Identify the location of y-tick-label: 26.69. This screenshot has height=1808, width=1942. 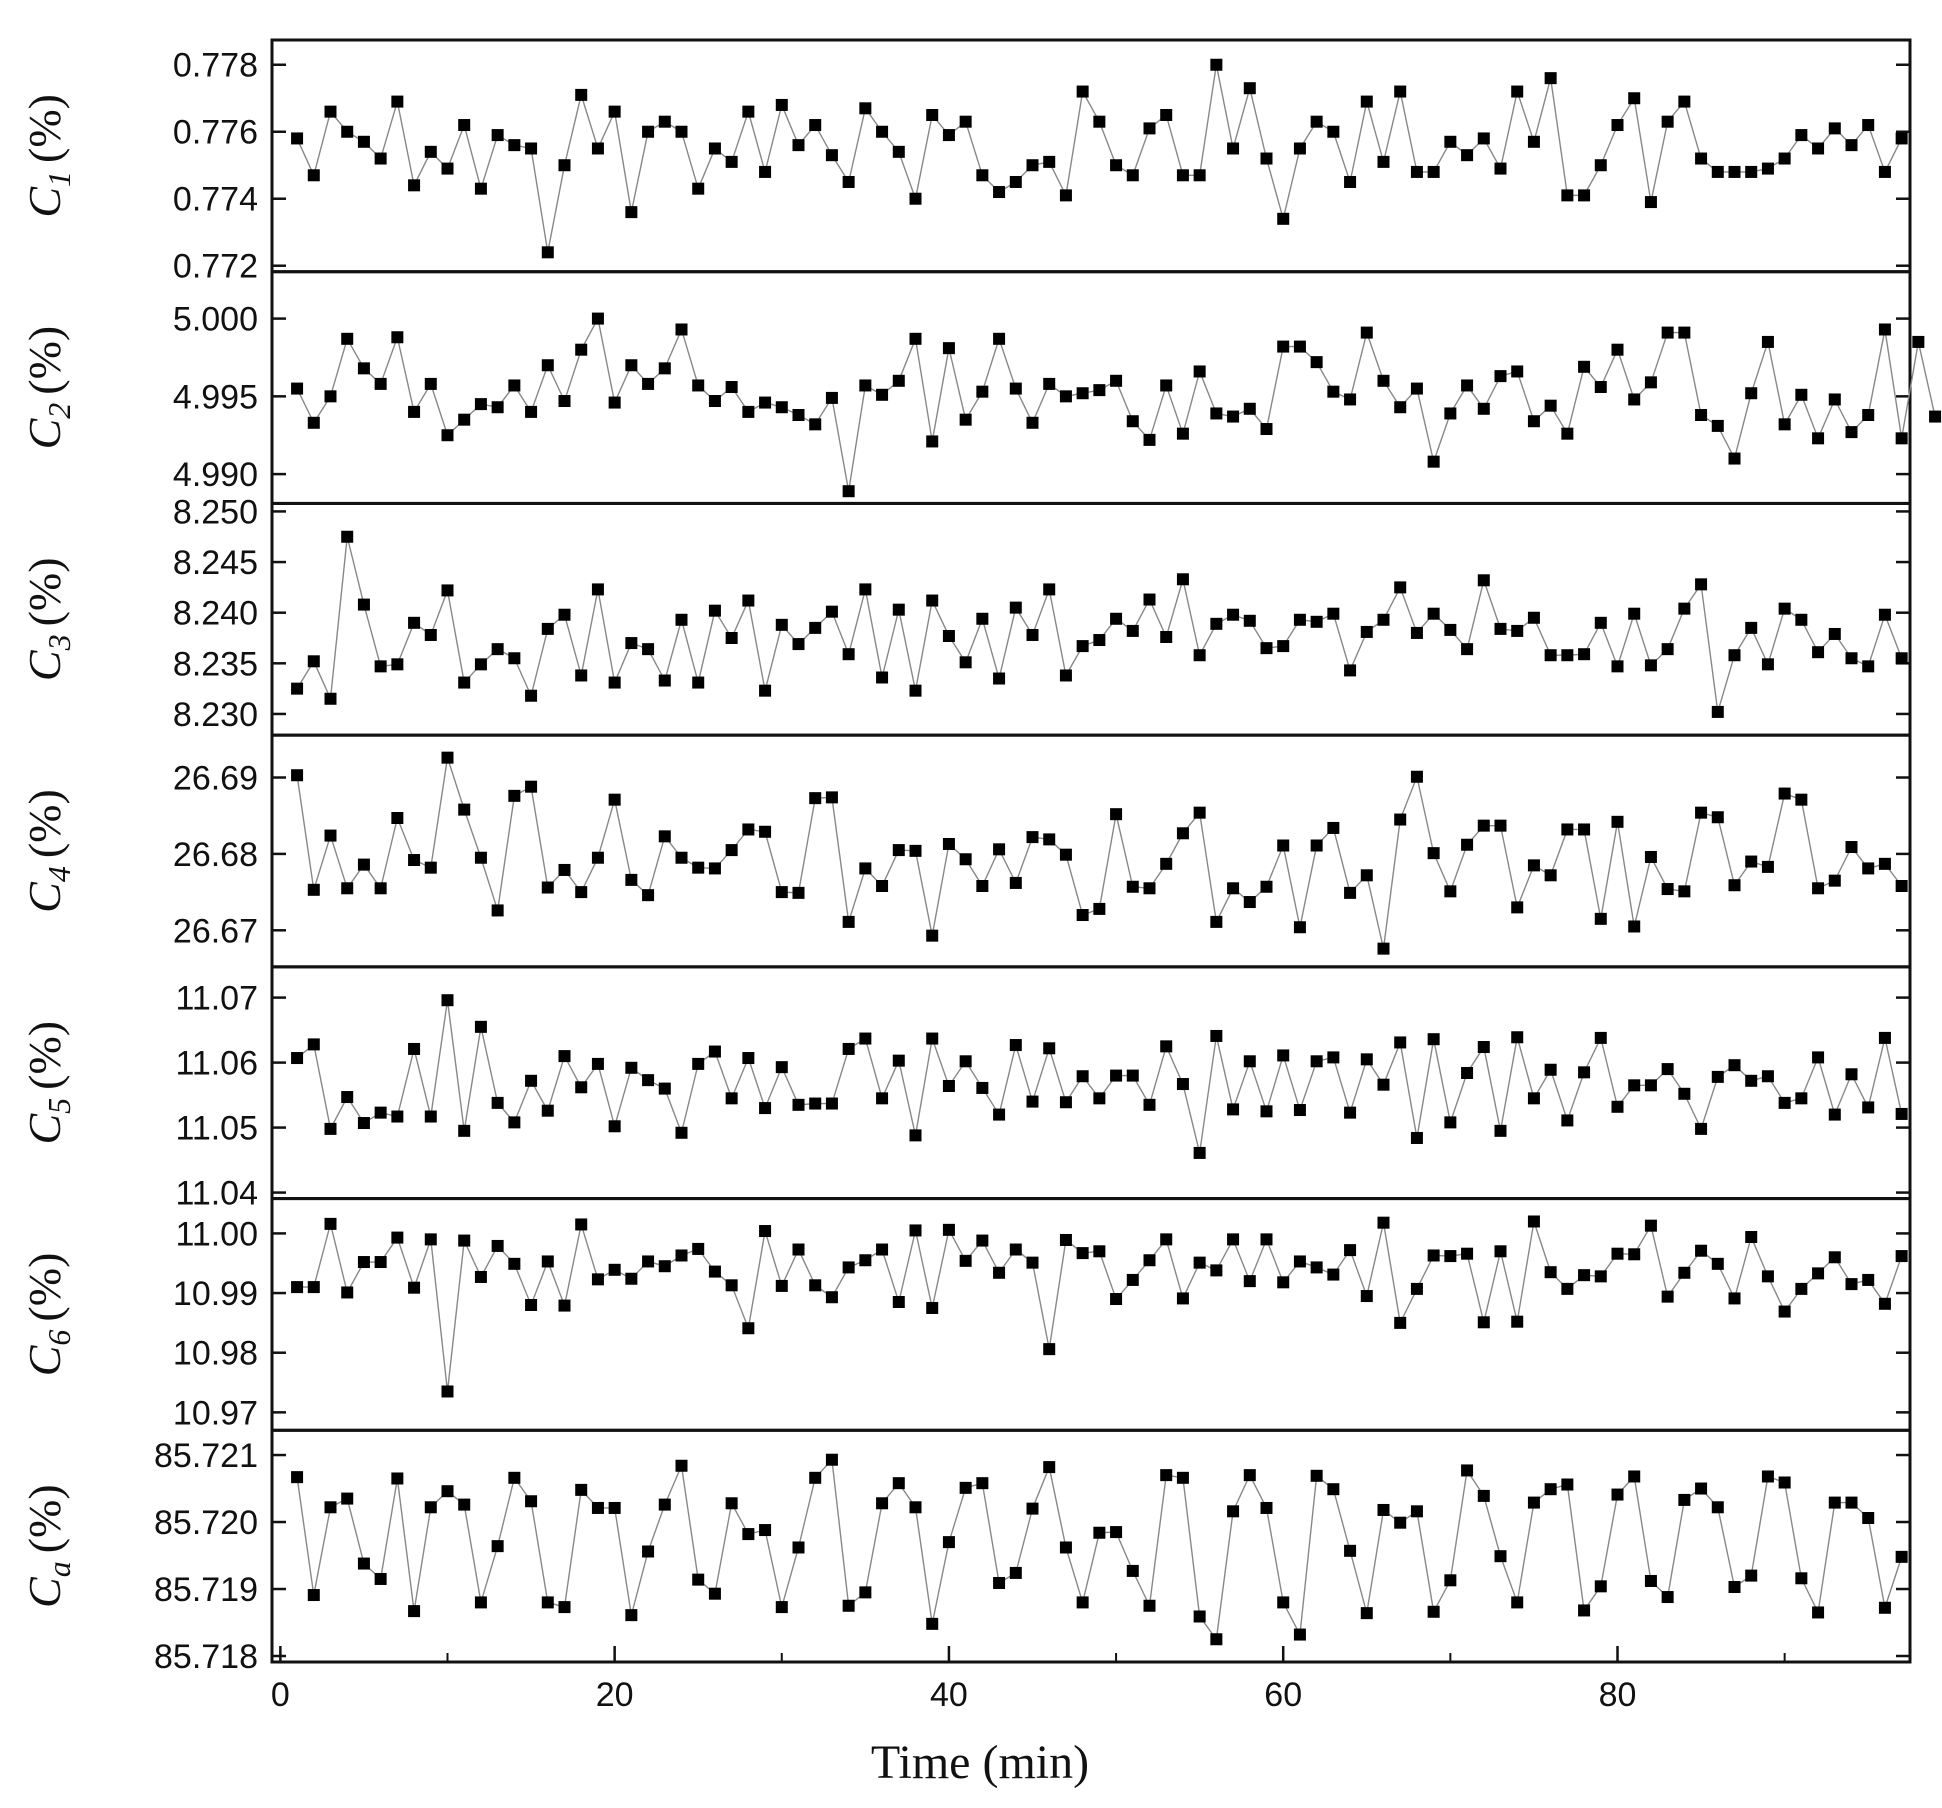
(215, 779).